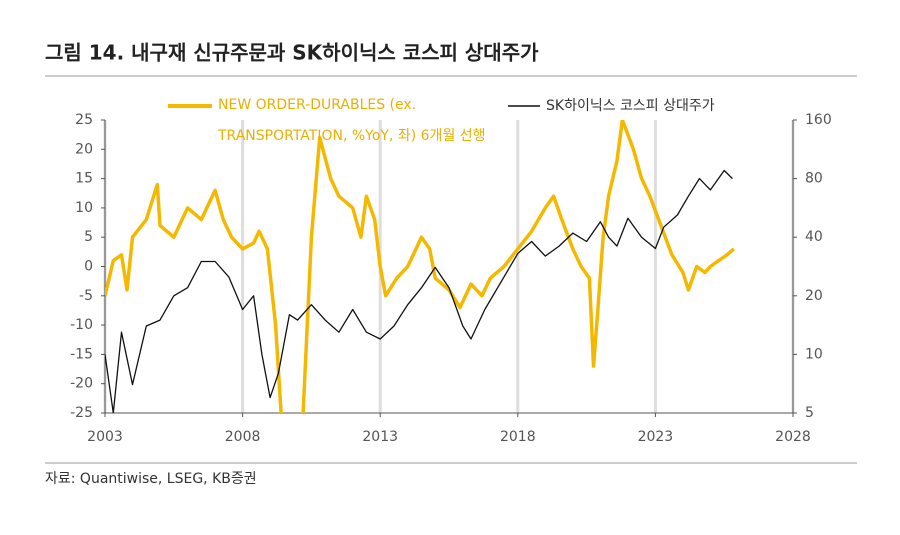 This screenshot has height=535, width=900. I want to click on y2-tick-label: 20, so click(814, 296).